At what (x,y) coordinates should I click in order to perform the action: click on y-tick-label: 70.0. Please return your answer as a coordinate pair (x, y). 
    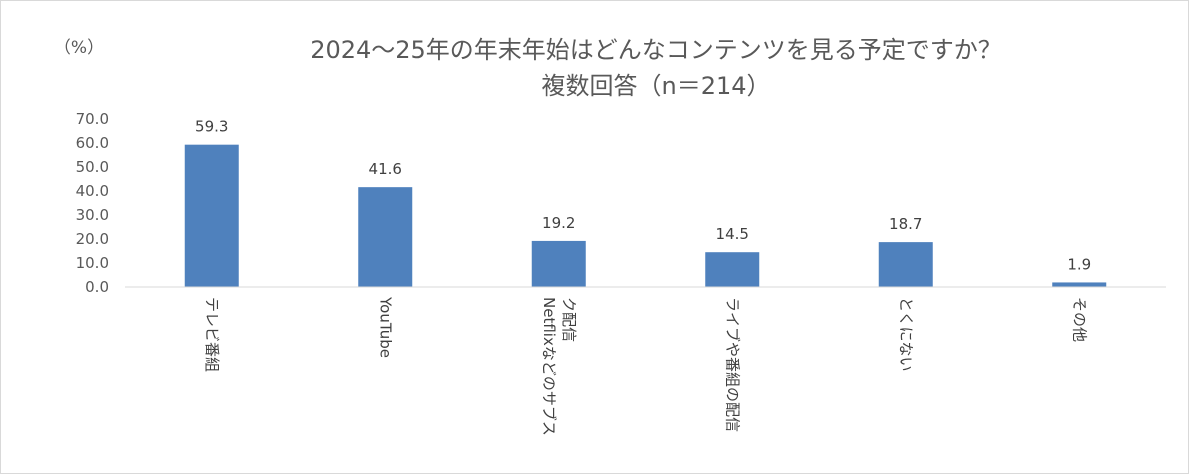
    Looking at the image, I should click on (92, 119).